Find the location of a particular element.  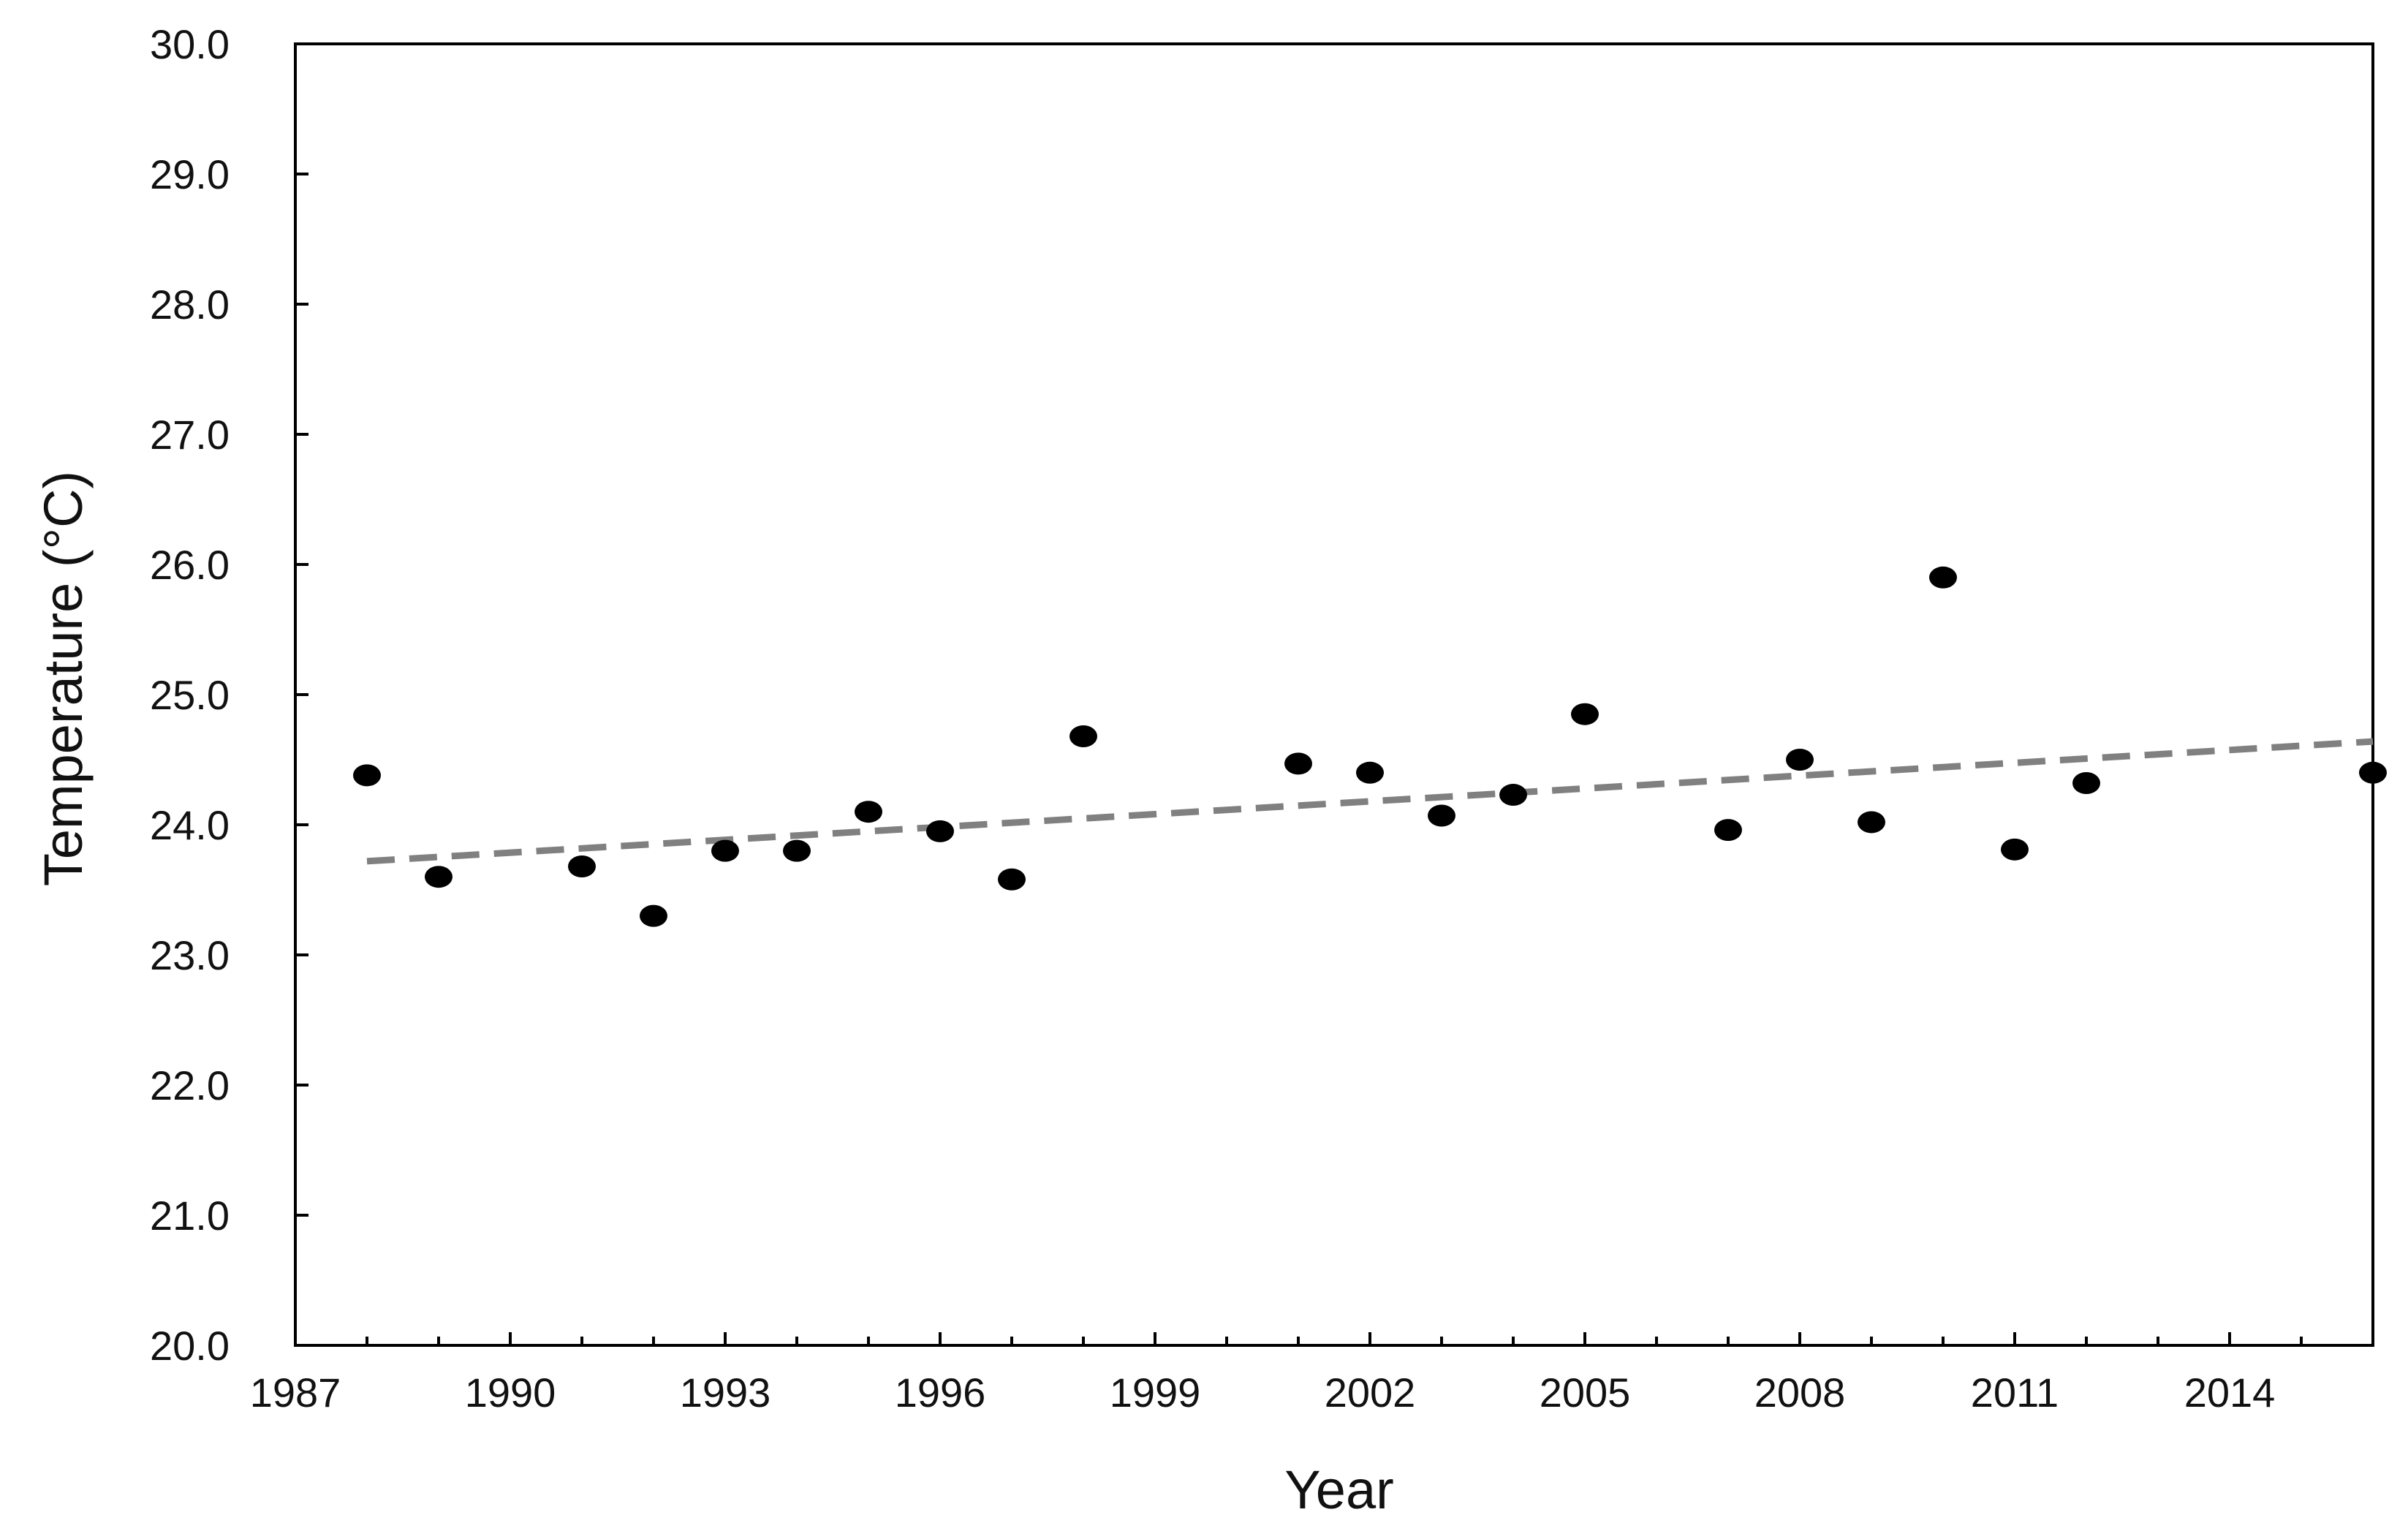

x-tick-label: 1999 is located at coordinates (1155, 1392).